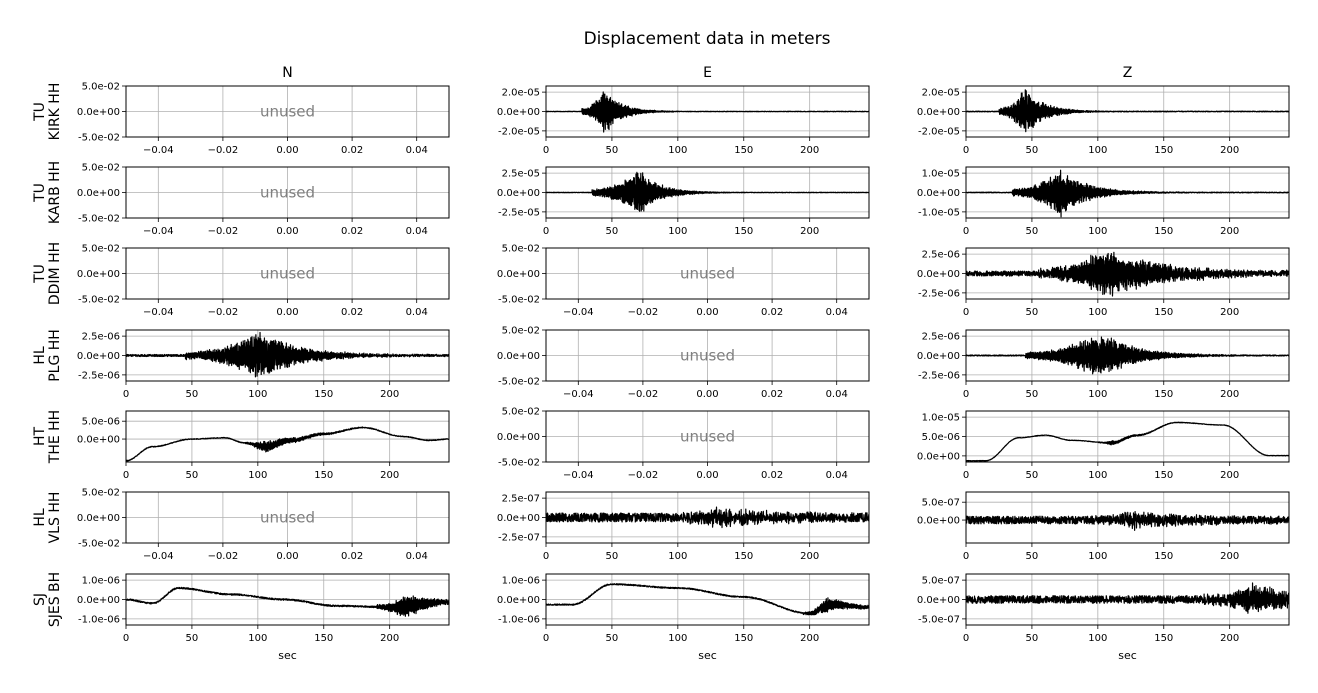 This screenshot has height=693, width=1318. Describe the element at coordinates (55, 273) in the screenshot. I see `row-label-station: DDIM HH` at that location.